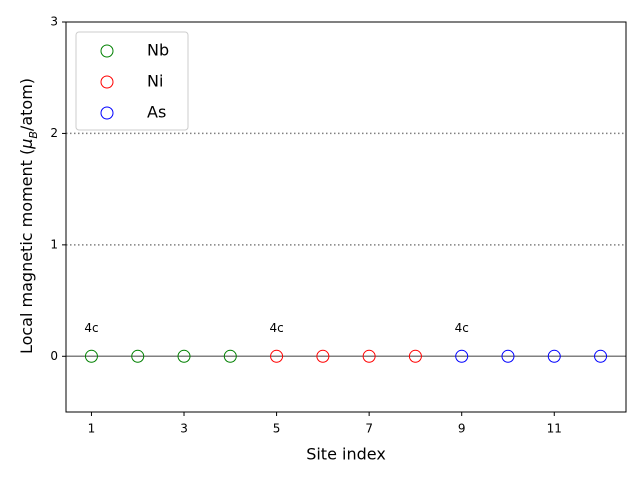 The width and height of the screenshot is (640, 480). What do you see at coordinates (132, 81) in the screenshot?
I see `legend-box` at bounding box center [132, 81].